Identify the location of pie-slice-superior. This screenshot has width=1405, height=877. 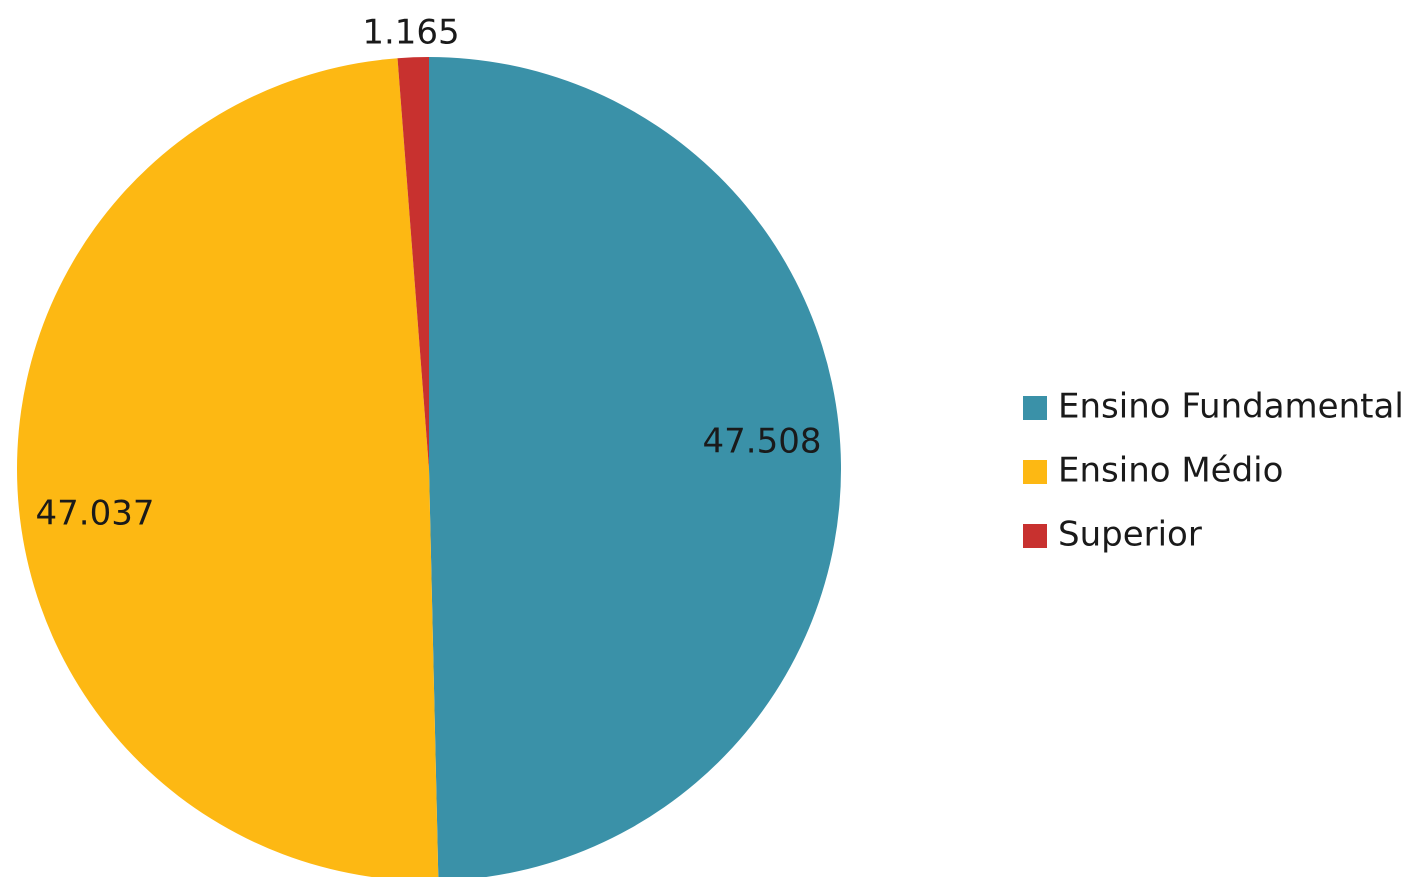
(413, 263).